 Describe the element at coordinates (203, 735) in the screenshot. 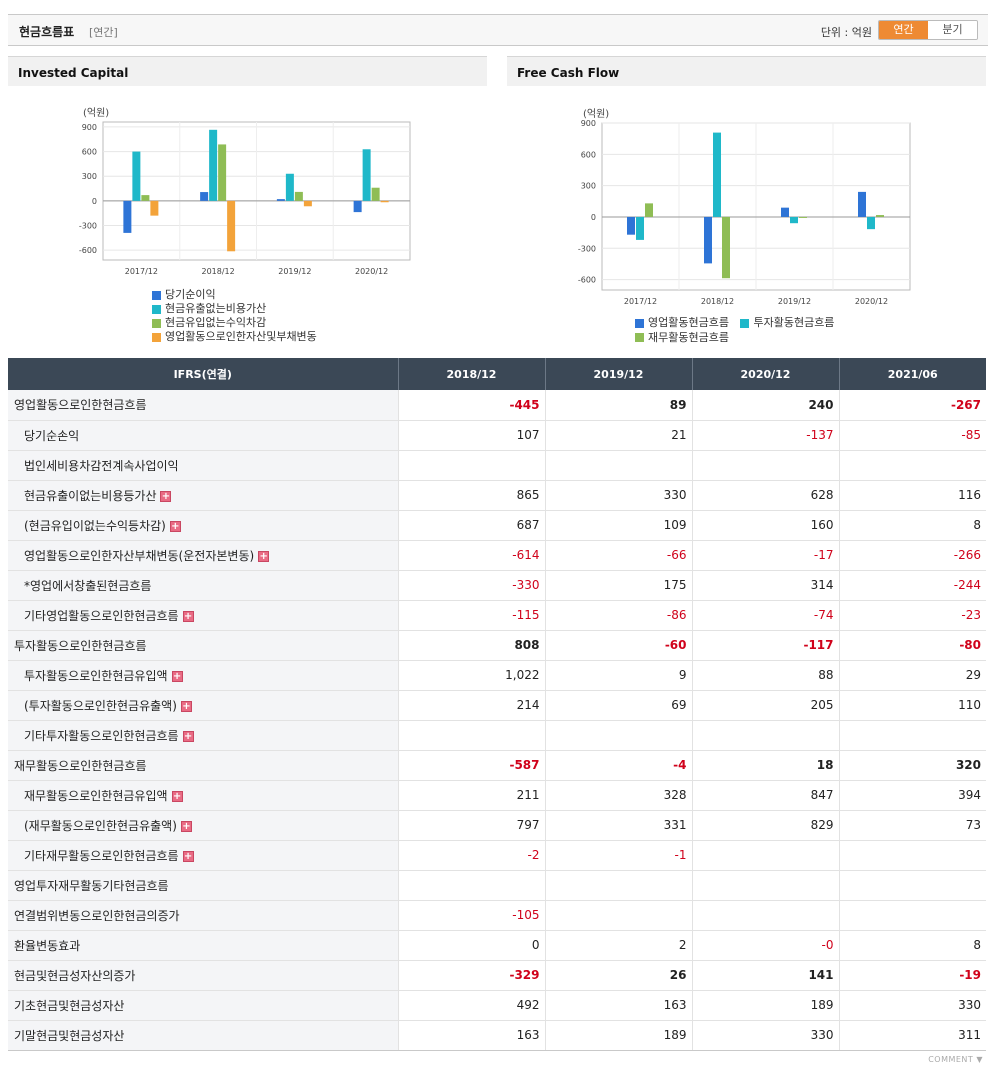

I see `row-label: 기타투자활동으로인한현금흐름 +` at that location.